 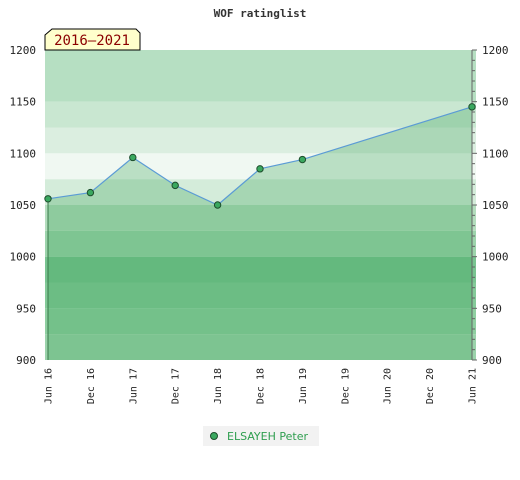 I want to click on y-tick-label-right: 1050, so click(x=495, y=205).